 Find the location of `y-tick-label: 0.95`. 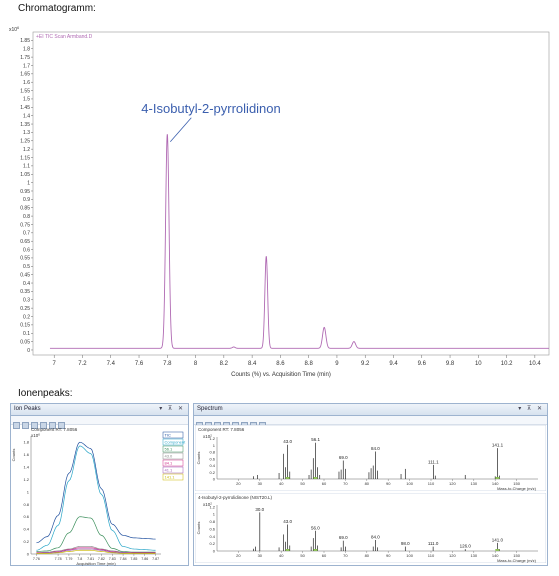

y-tick-label: 0.95 is located at coordinates (25, 192).